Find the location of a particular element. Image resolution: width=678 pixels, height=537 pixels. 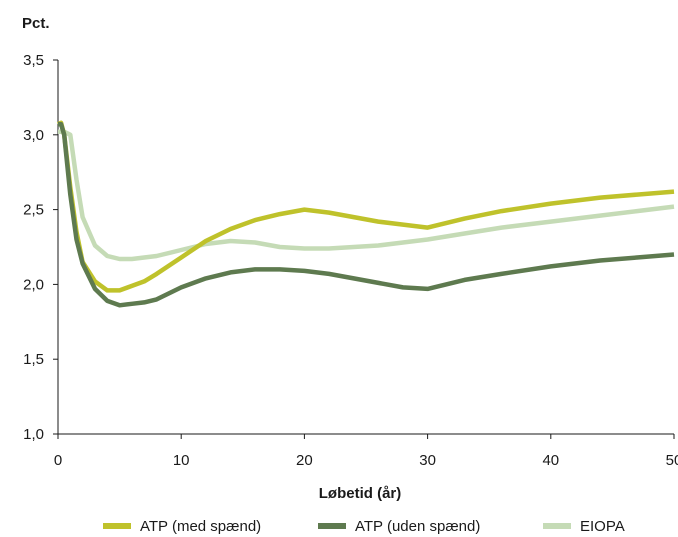

y-tick-label: 3,0 is located at coordinates (33, 135).